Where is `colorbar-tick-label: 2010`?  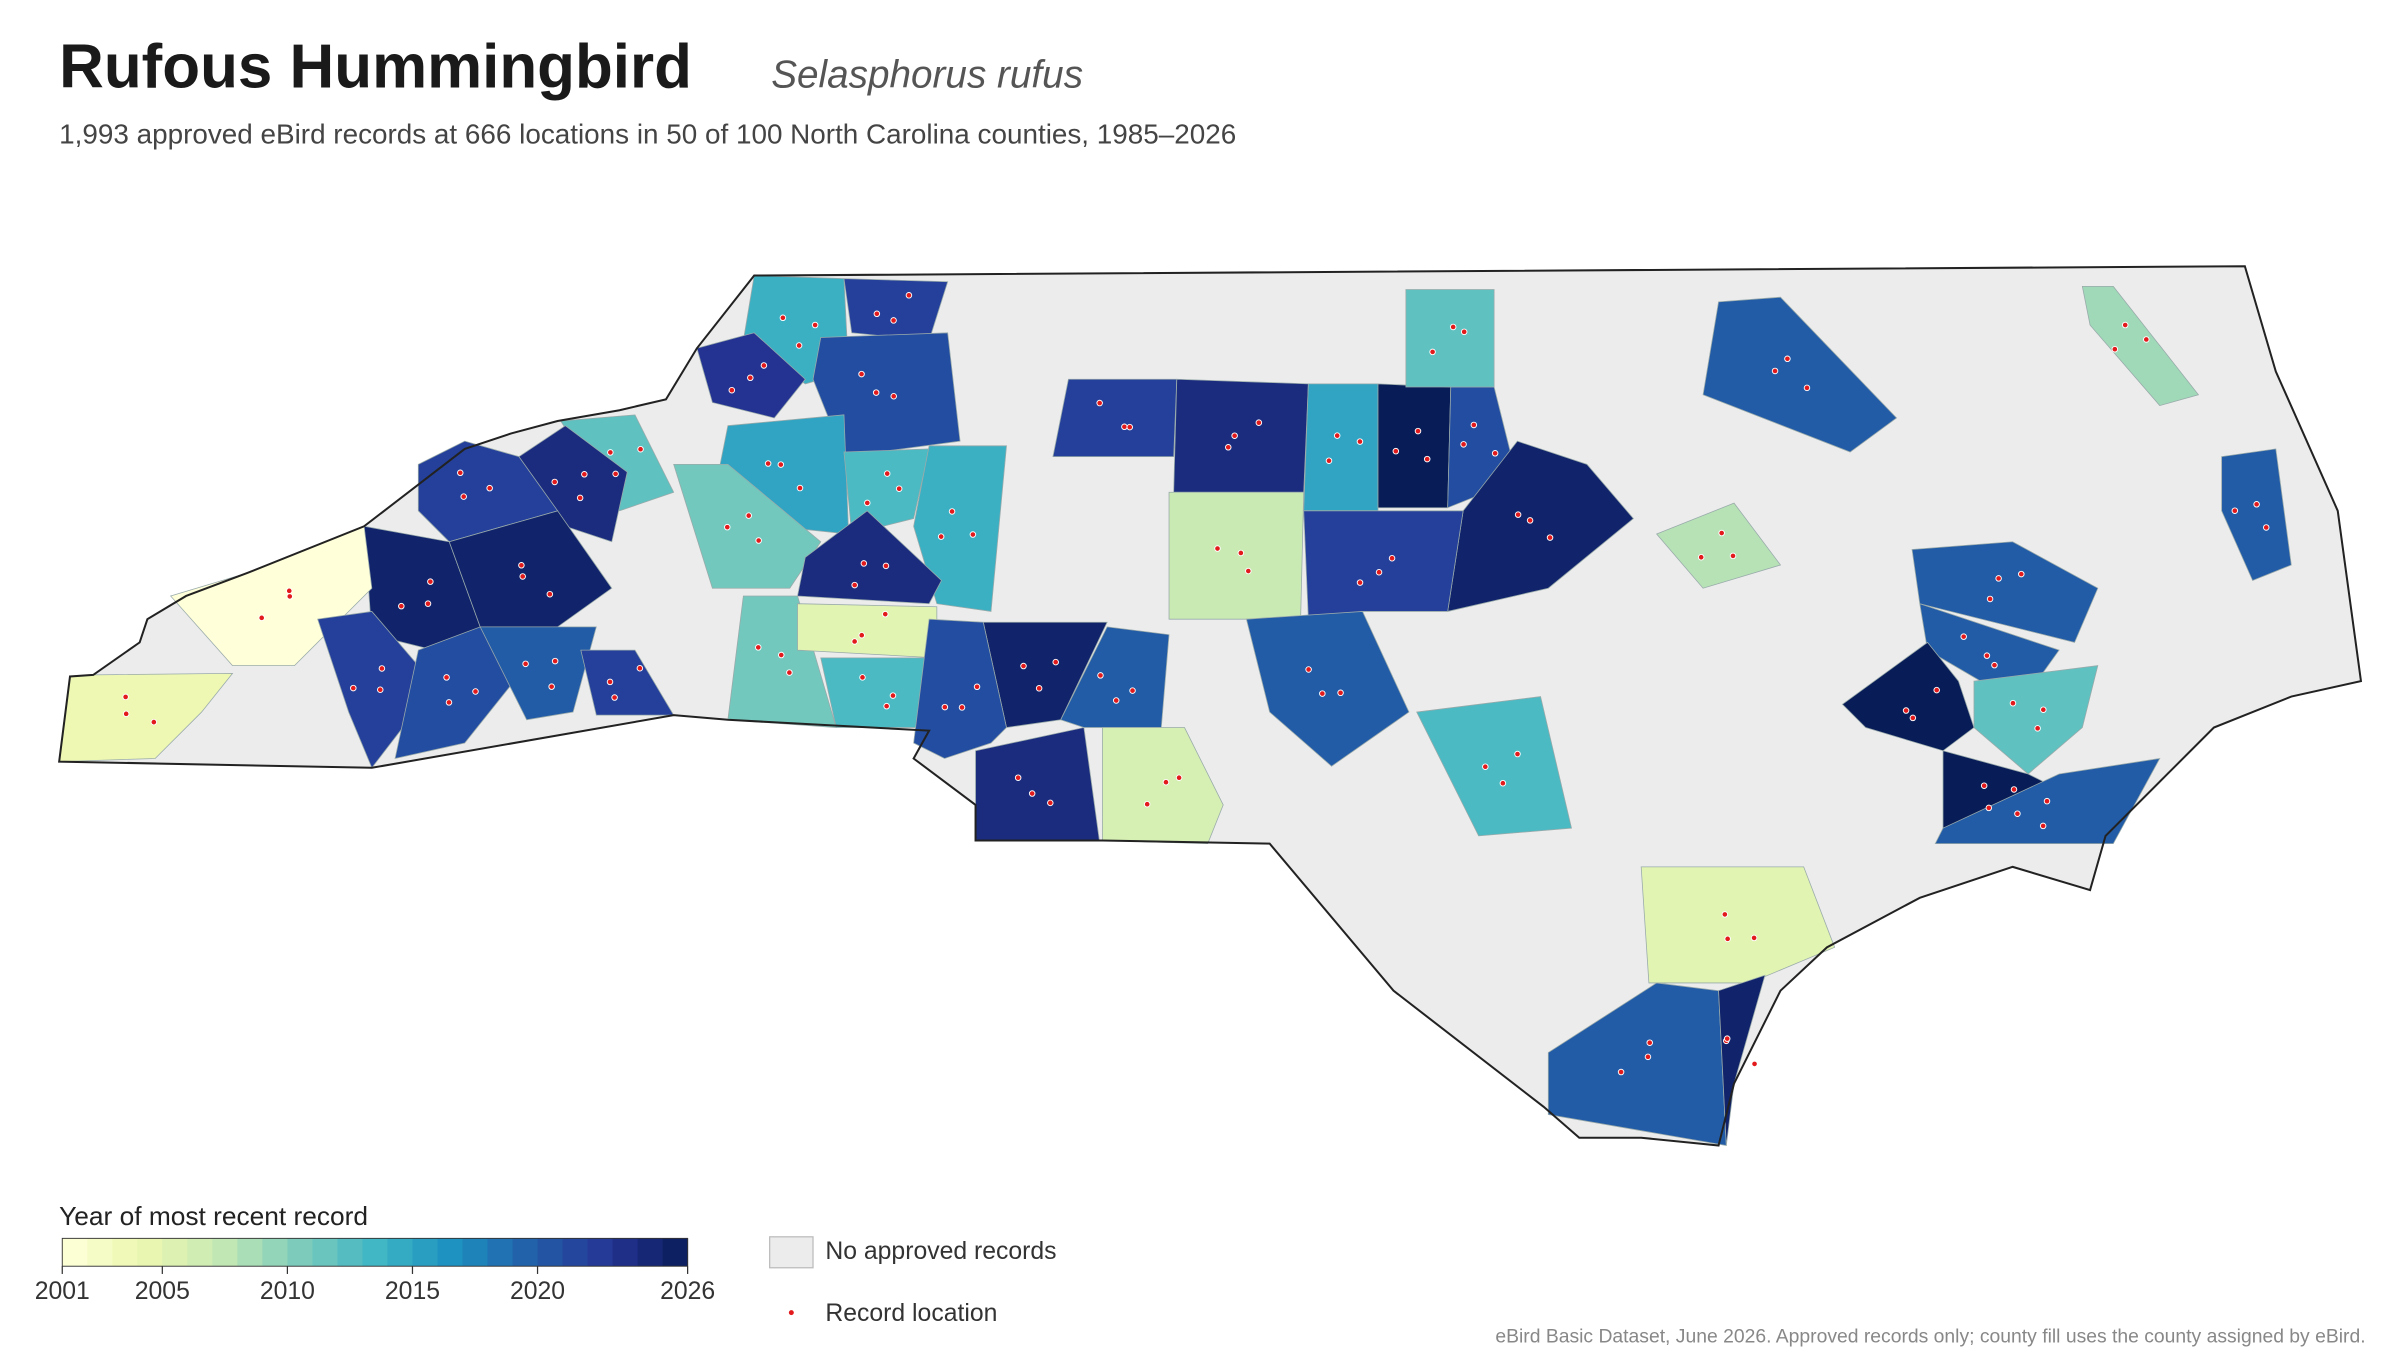
colorbar-tick-label: 2010 is located at coordinates (287, 1291).